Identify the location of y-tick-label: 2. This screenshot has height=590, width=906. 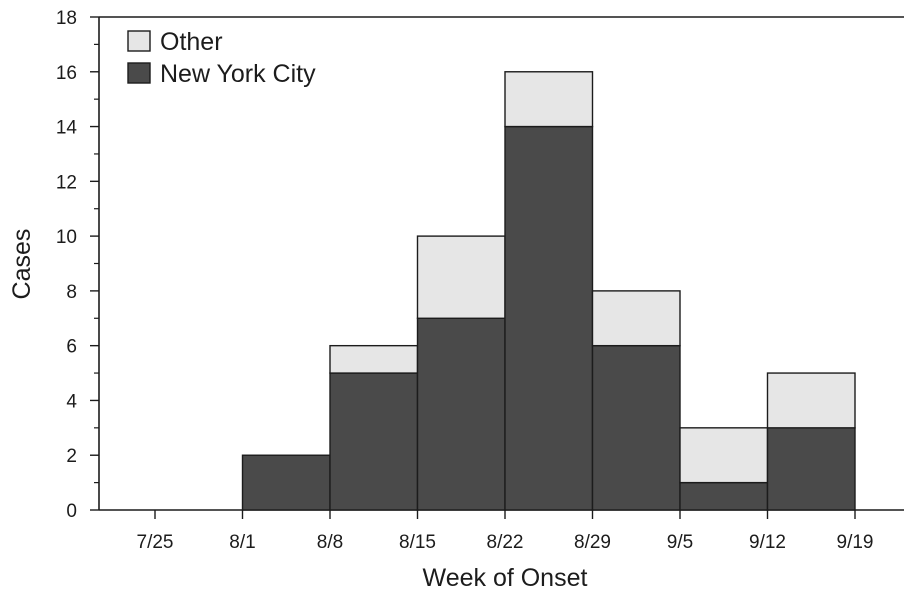
(71, 456).